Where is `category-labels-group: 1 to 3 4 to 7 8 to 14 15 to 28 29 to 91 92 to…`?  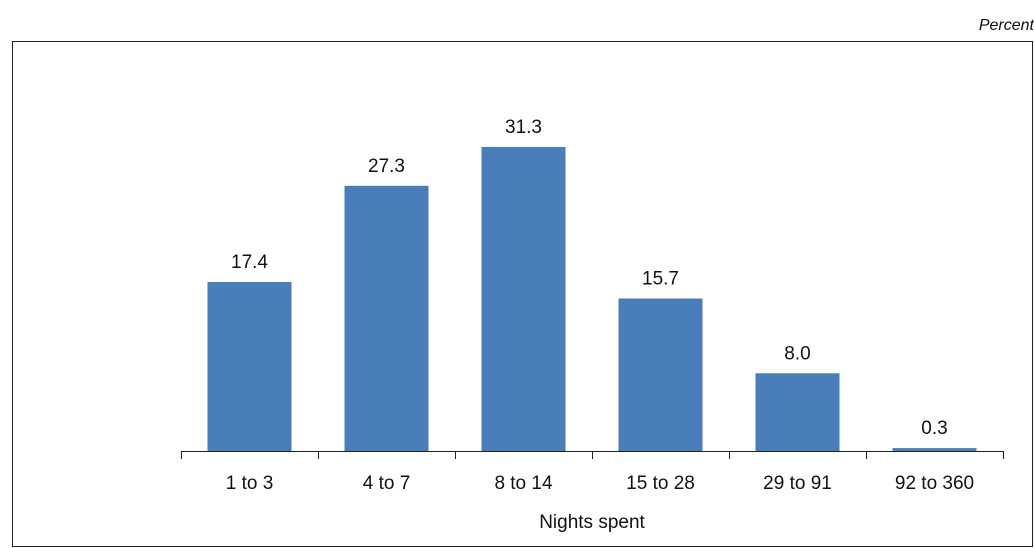 category-labels-group: 1 to 3 4 to 7 8 to 14 15 to 28 29 to 91 92 to… is located at coordinates (600, 483).